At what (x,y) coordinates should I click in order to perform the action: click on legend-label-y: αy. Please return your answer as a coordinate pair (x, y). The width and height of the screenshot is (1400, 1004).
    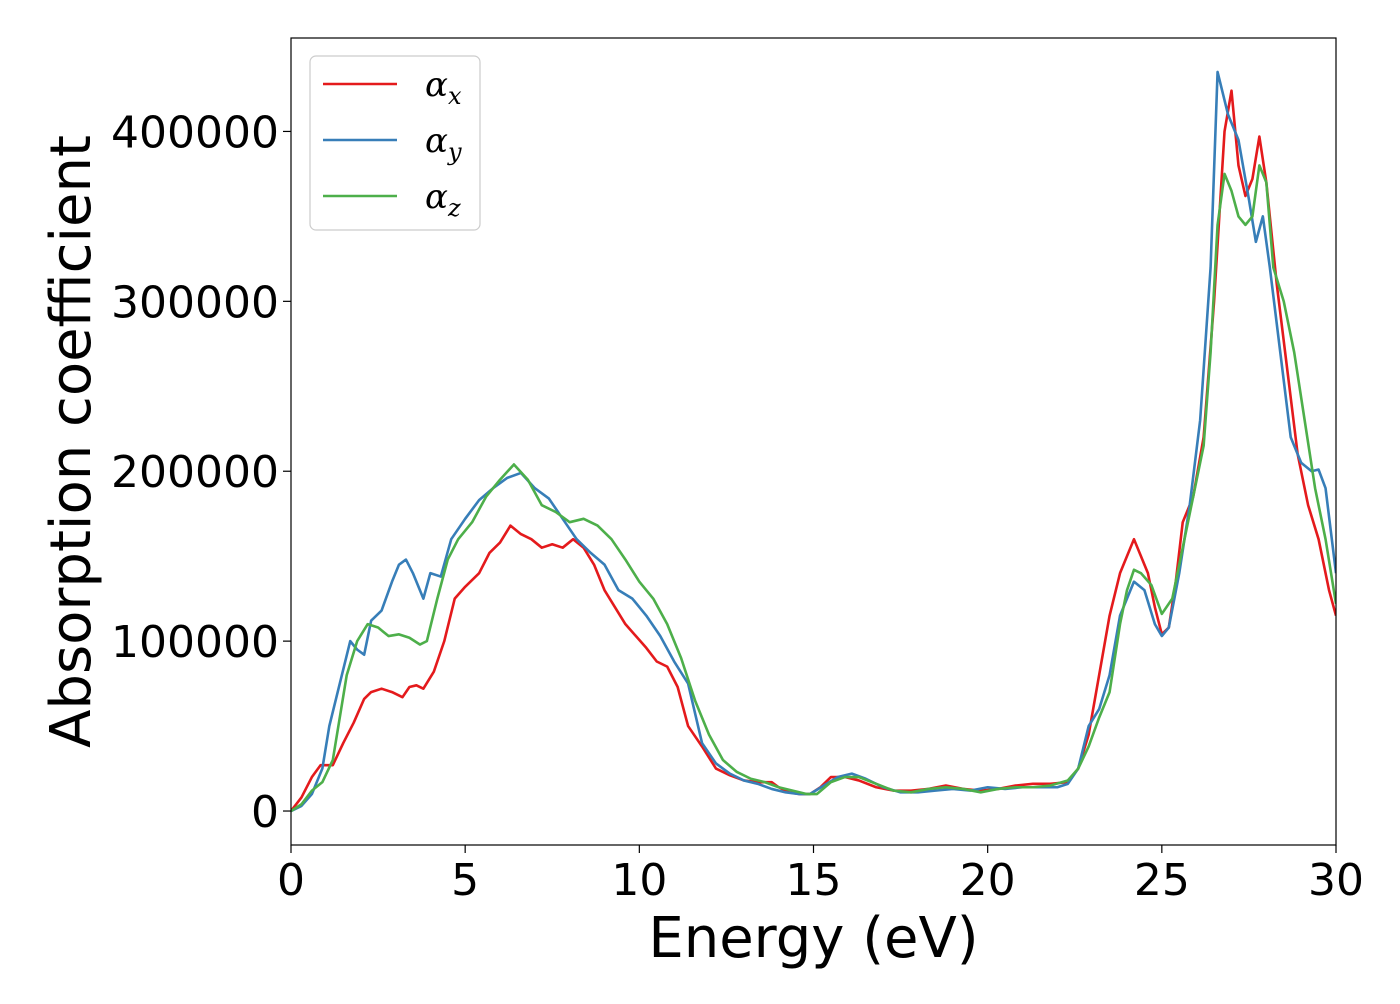
    Looking at the image, I should click on (443, 143).